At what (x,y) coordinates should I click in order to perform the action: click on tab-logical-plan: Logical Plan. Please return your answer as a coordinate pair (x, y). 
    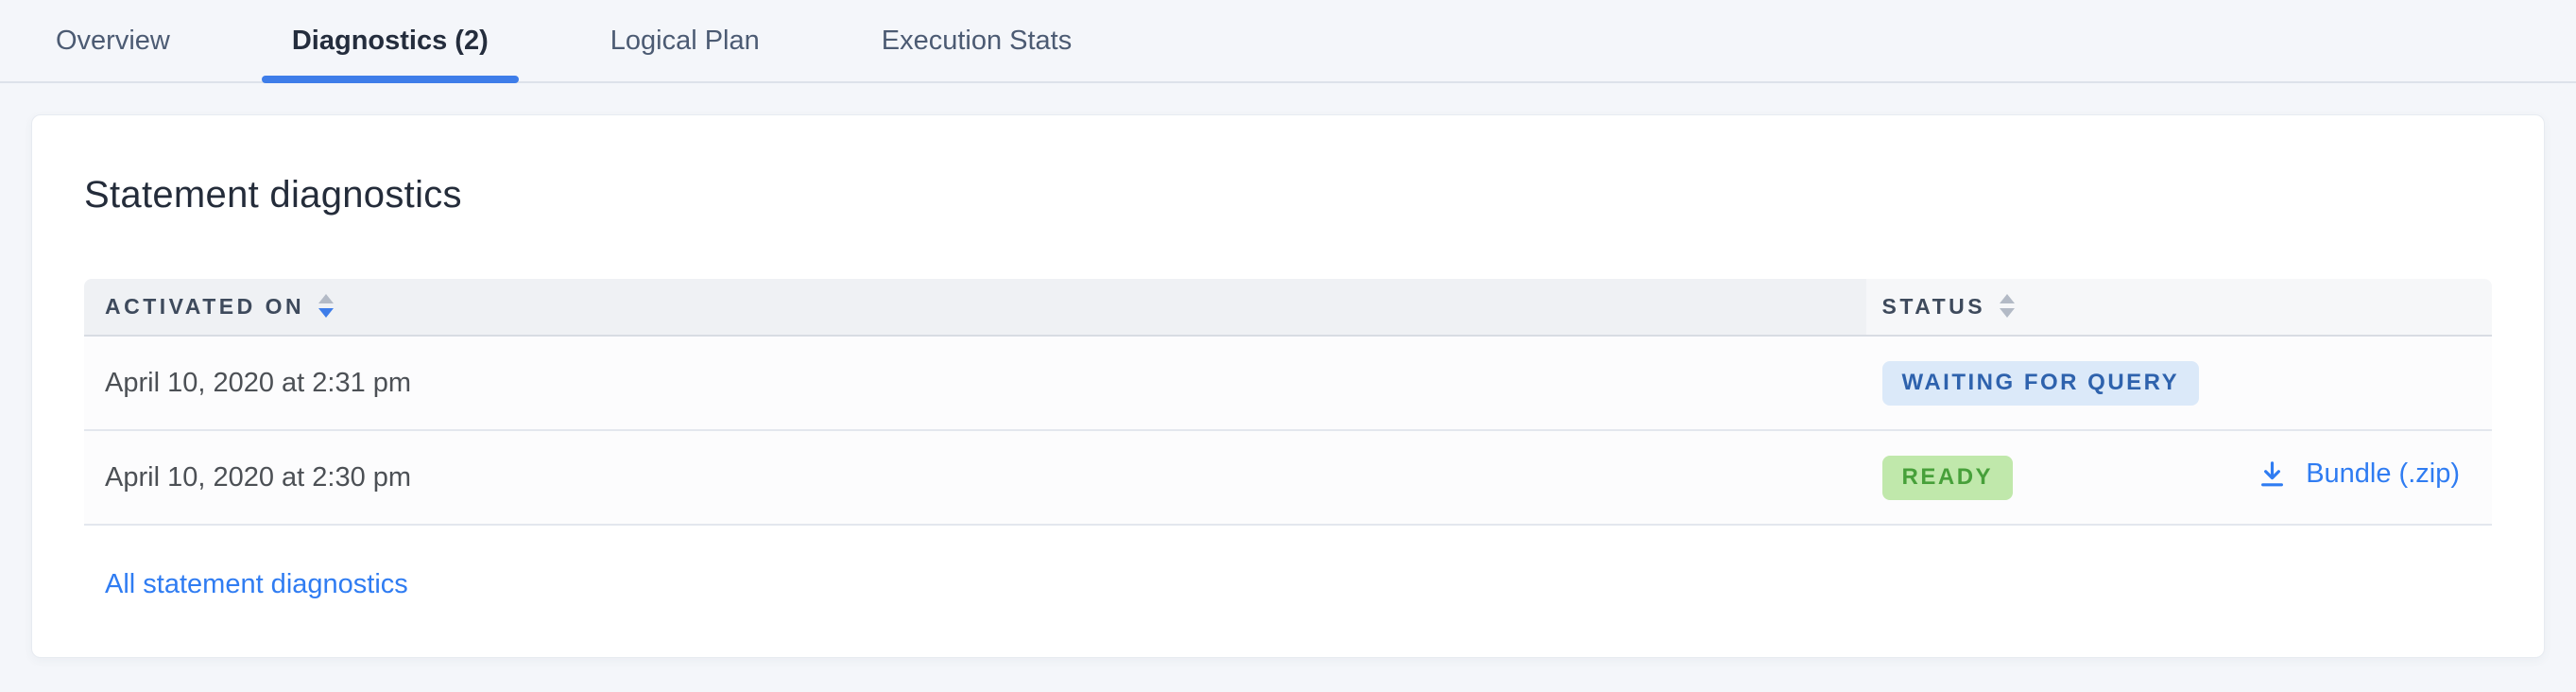
    Looking at the image, I should click on (685, 41).